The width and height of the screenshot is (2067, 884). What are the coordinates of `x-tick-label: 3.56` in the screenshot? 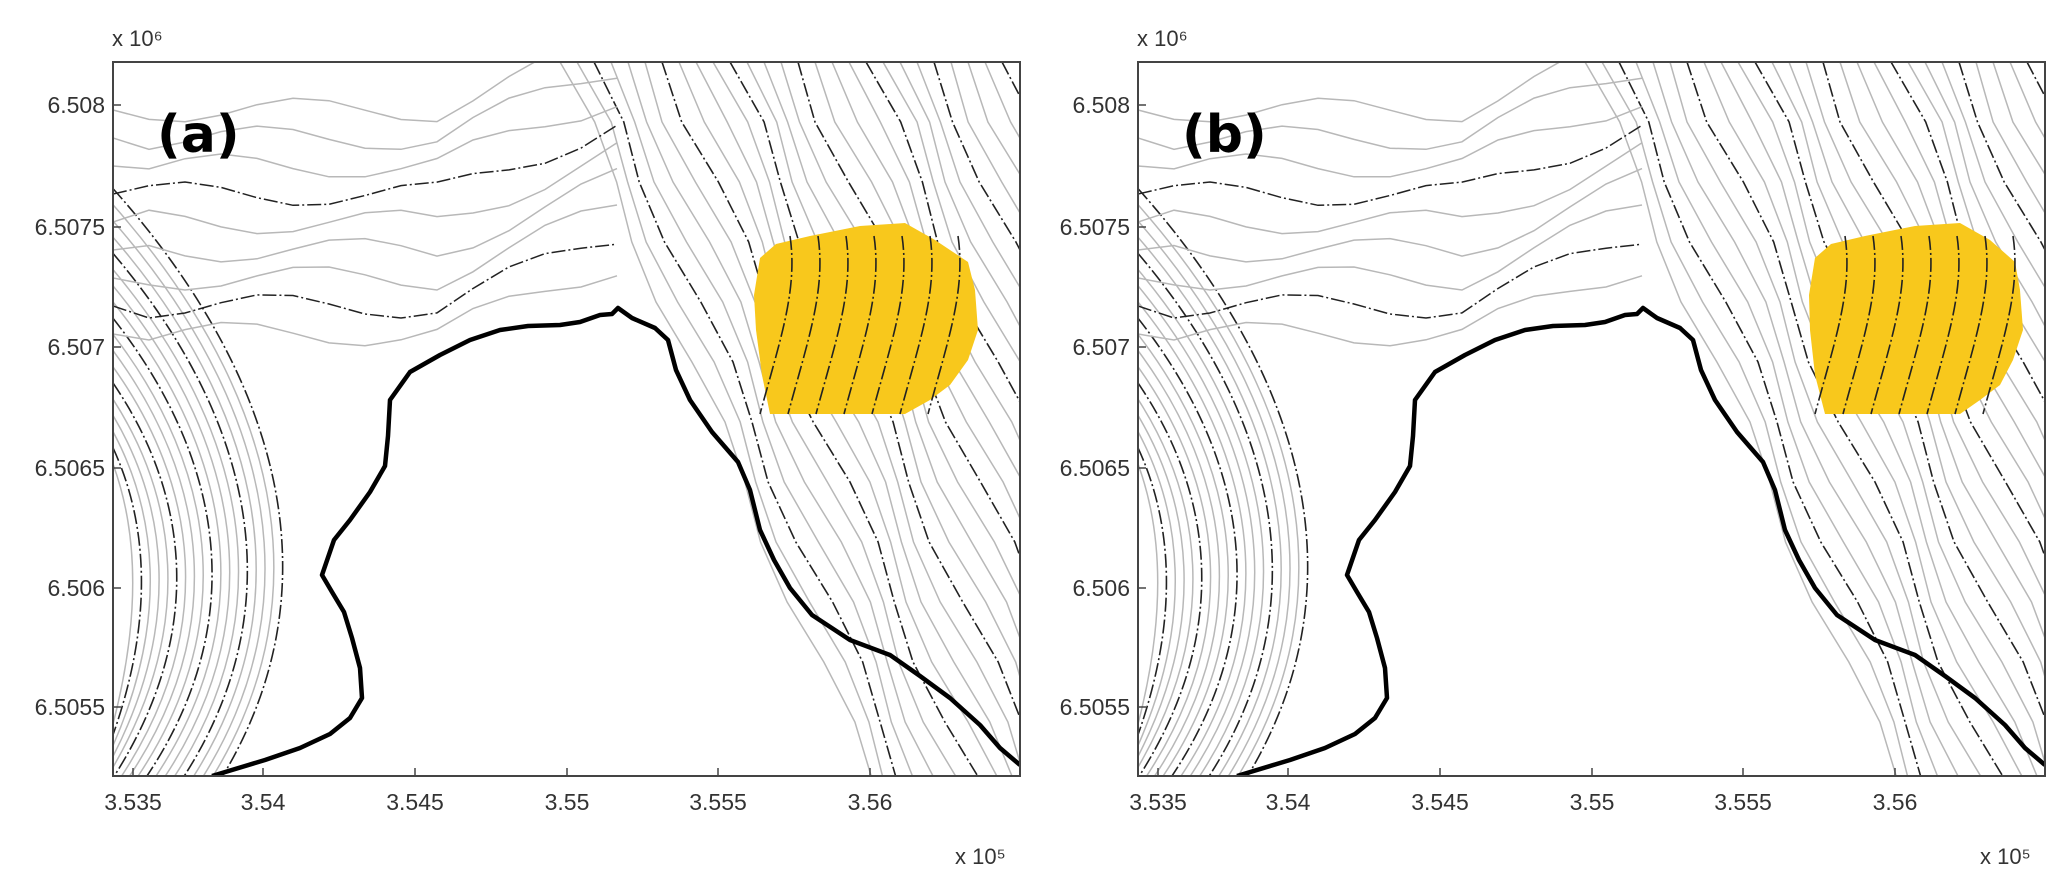 It's located at (870, 802).